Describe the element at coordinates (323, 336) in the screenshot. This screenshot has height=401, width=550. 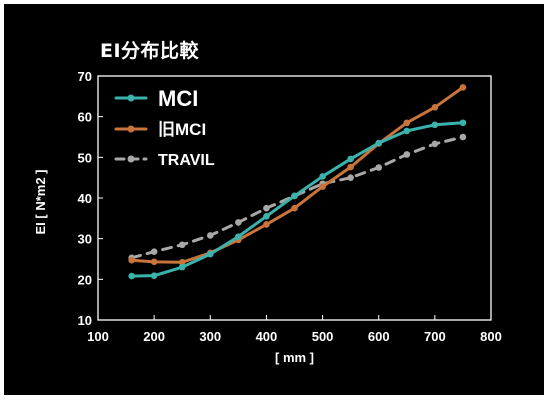
I see `x-tick-label: 500` at that location.